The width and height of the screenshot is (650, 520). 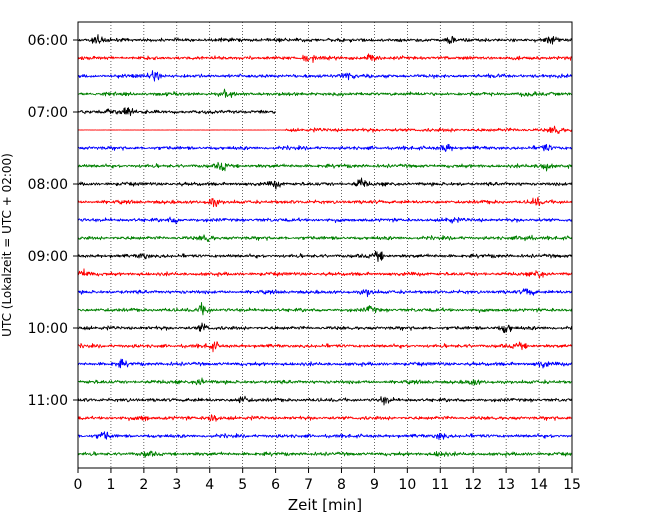 What do you see at coordinates (209, 485) in the screenshot?
I see `x-tick-label: 4` at bounding box center [209, 485].